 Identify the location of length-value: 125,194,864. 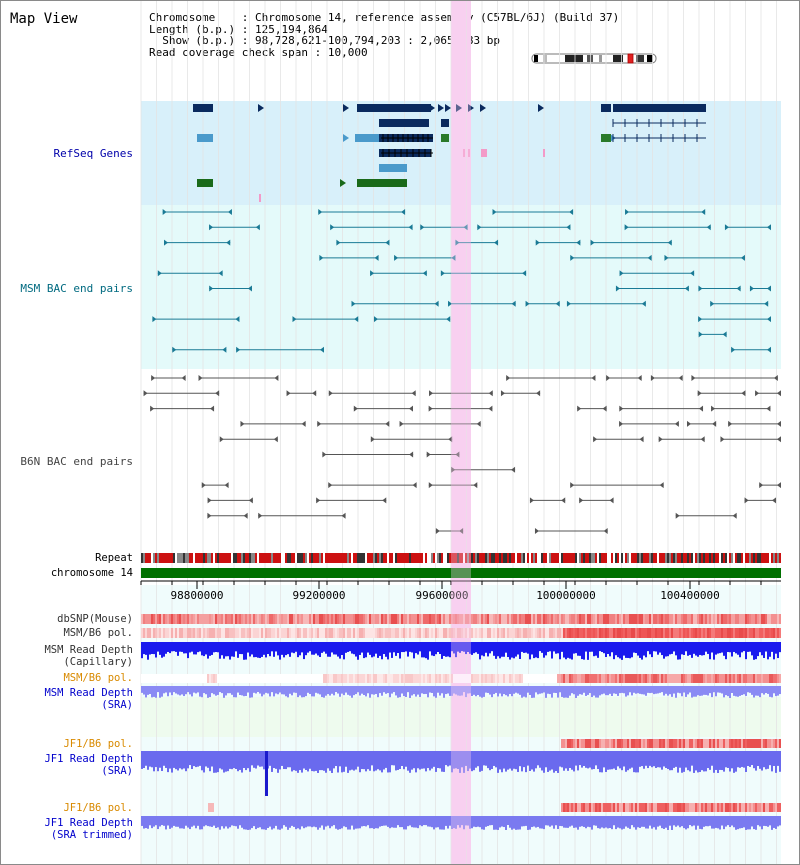
(291, 29).